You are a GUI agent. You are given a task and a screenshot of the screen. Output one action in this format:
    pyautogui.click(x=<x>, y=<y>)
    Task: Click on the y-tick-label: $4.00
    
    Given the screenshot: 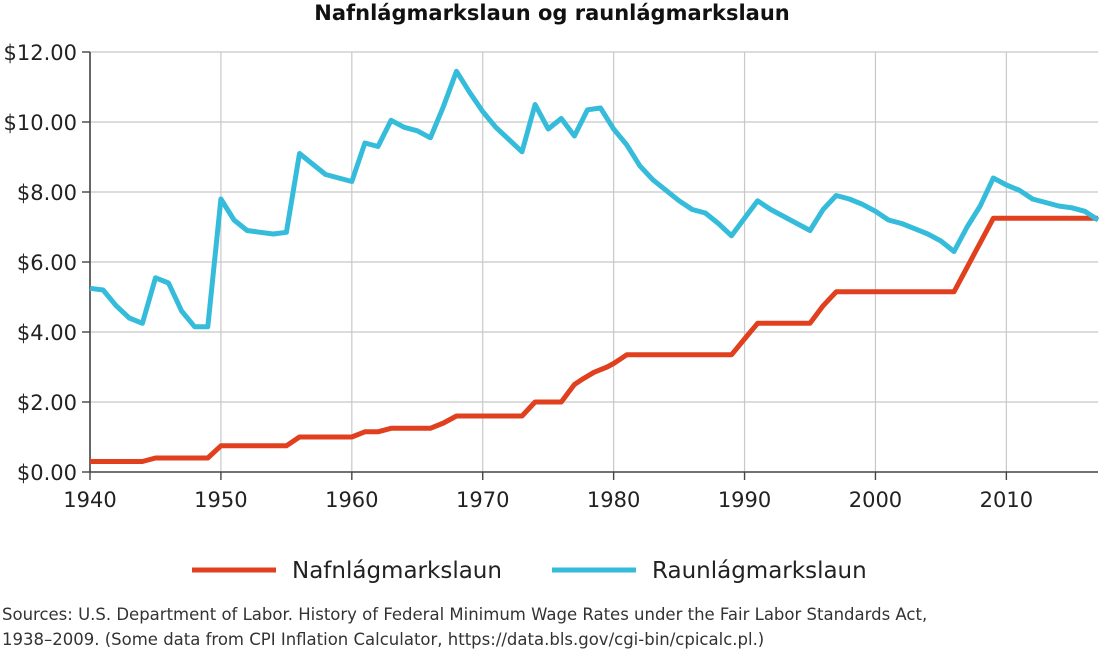 What is the action you would take?
    pyautogui.click(x=47, y=333)
    